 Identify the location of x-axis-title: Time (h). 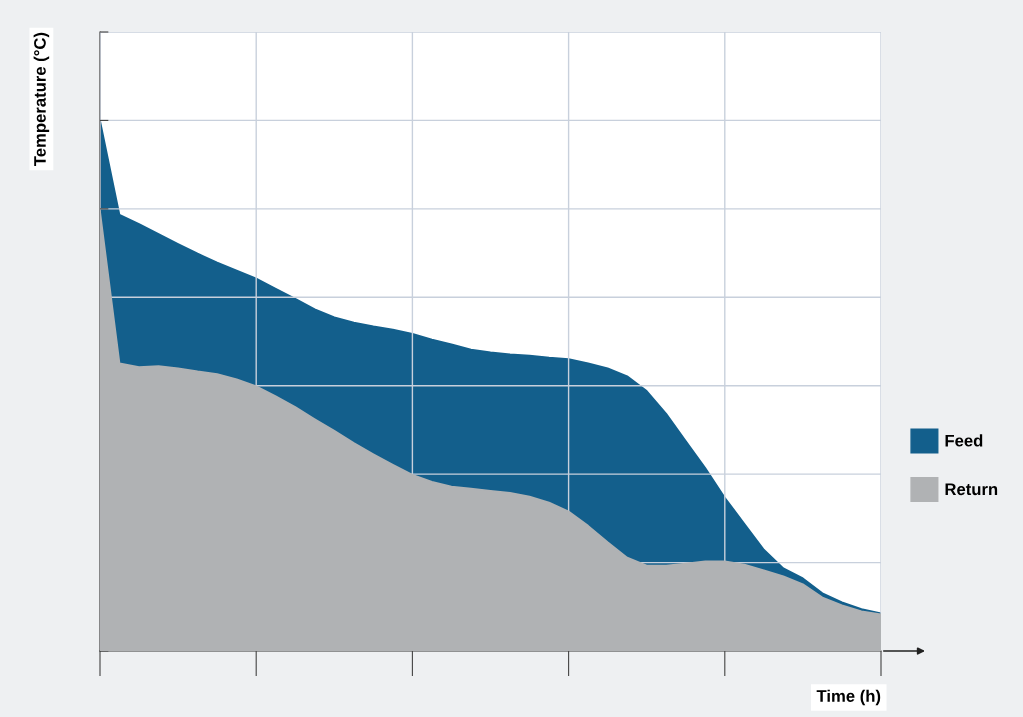
(848, 697).